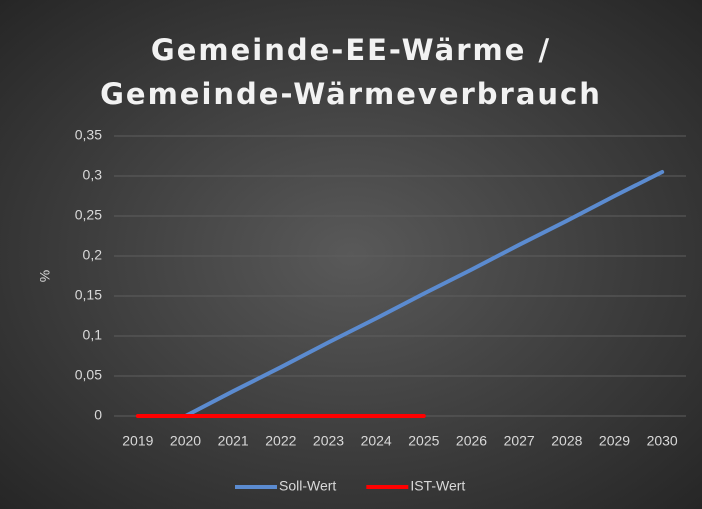 This screenshot has height=509, width=702. What do you see at coordinates (423, 441) in the screenshot?
I see `x-tick-label: 2025` at bounding box center [423, 441].